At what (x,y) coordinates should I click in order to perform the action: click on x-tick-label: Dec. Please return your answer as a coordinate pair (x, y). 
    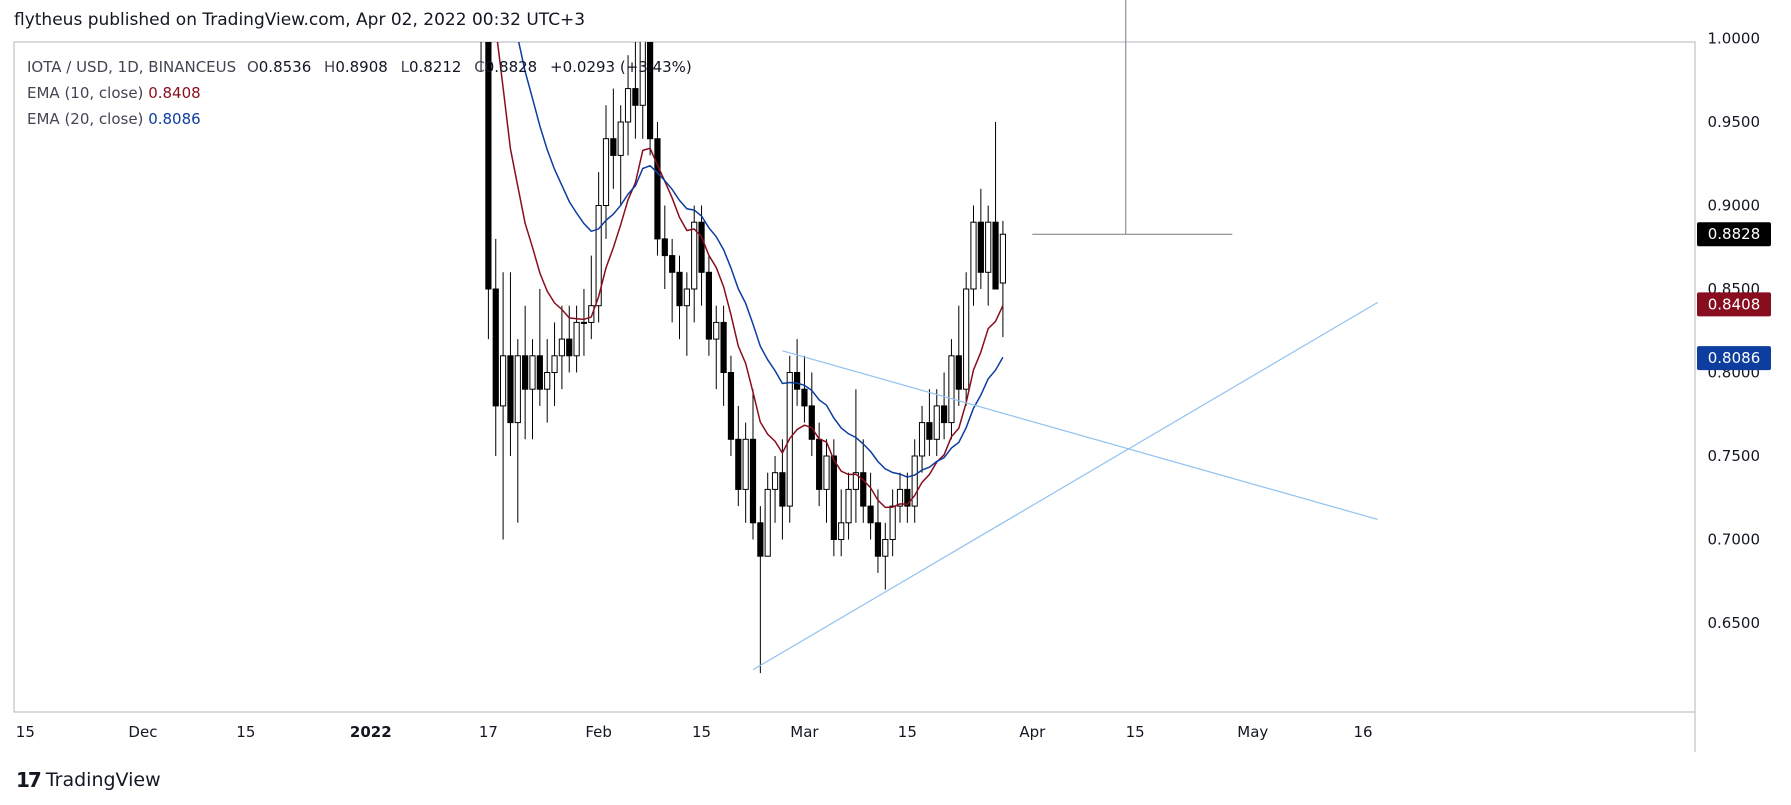
    Looking at the image, I should click on (142, 732).